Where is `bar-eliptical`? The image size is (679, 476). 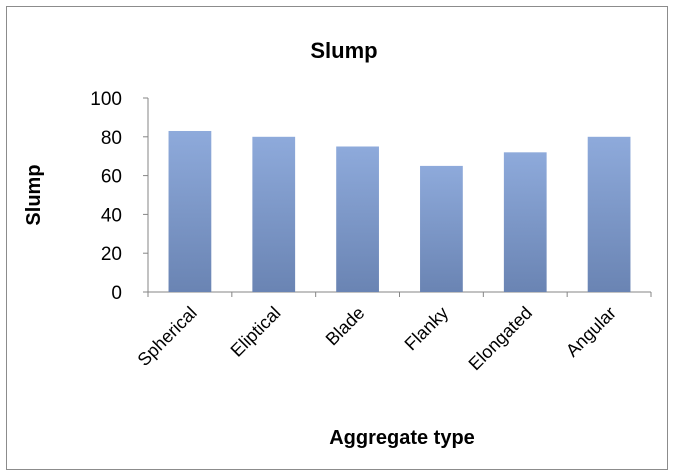 bar-eliptical is located at coordinates (274, 214).